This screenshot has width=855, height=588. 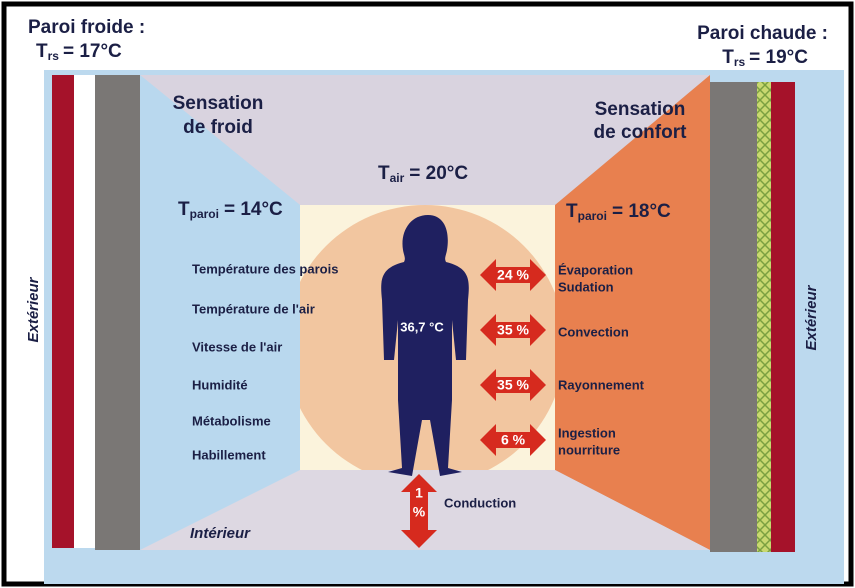 What do you see at coordinates (253, 308) in the screenshot?
I see `factor: Température de l'air` at bounding box center [253, 308].